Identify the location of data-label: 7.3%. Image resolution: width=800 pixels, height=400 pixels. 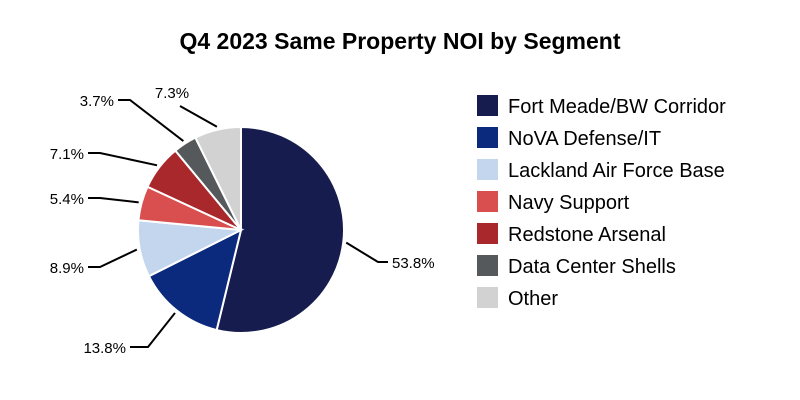
(172, 93).